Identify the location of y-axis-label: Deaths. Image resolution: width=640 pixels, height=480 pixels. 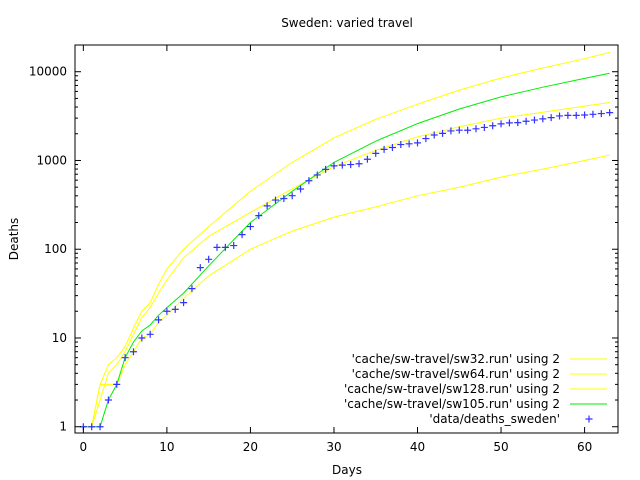
(14, 239).